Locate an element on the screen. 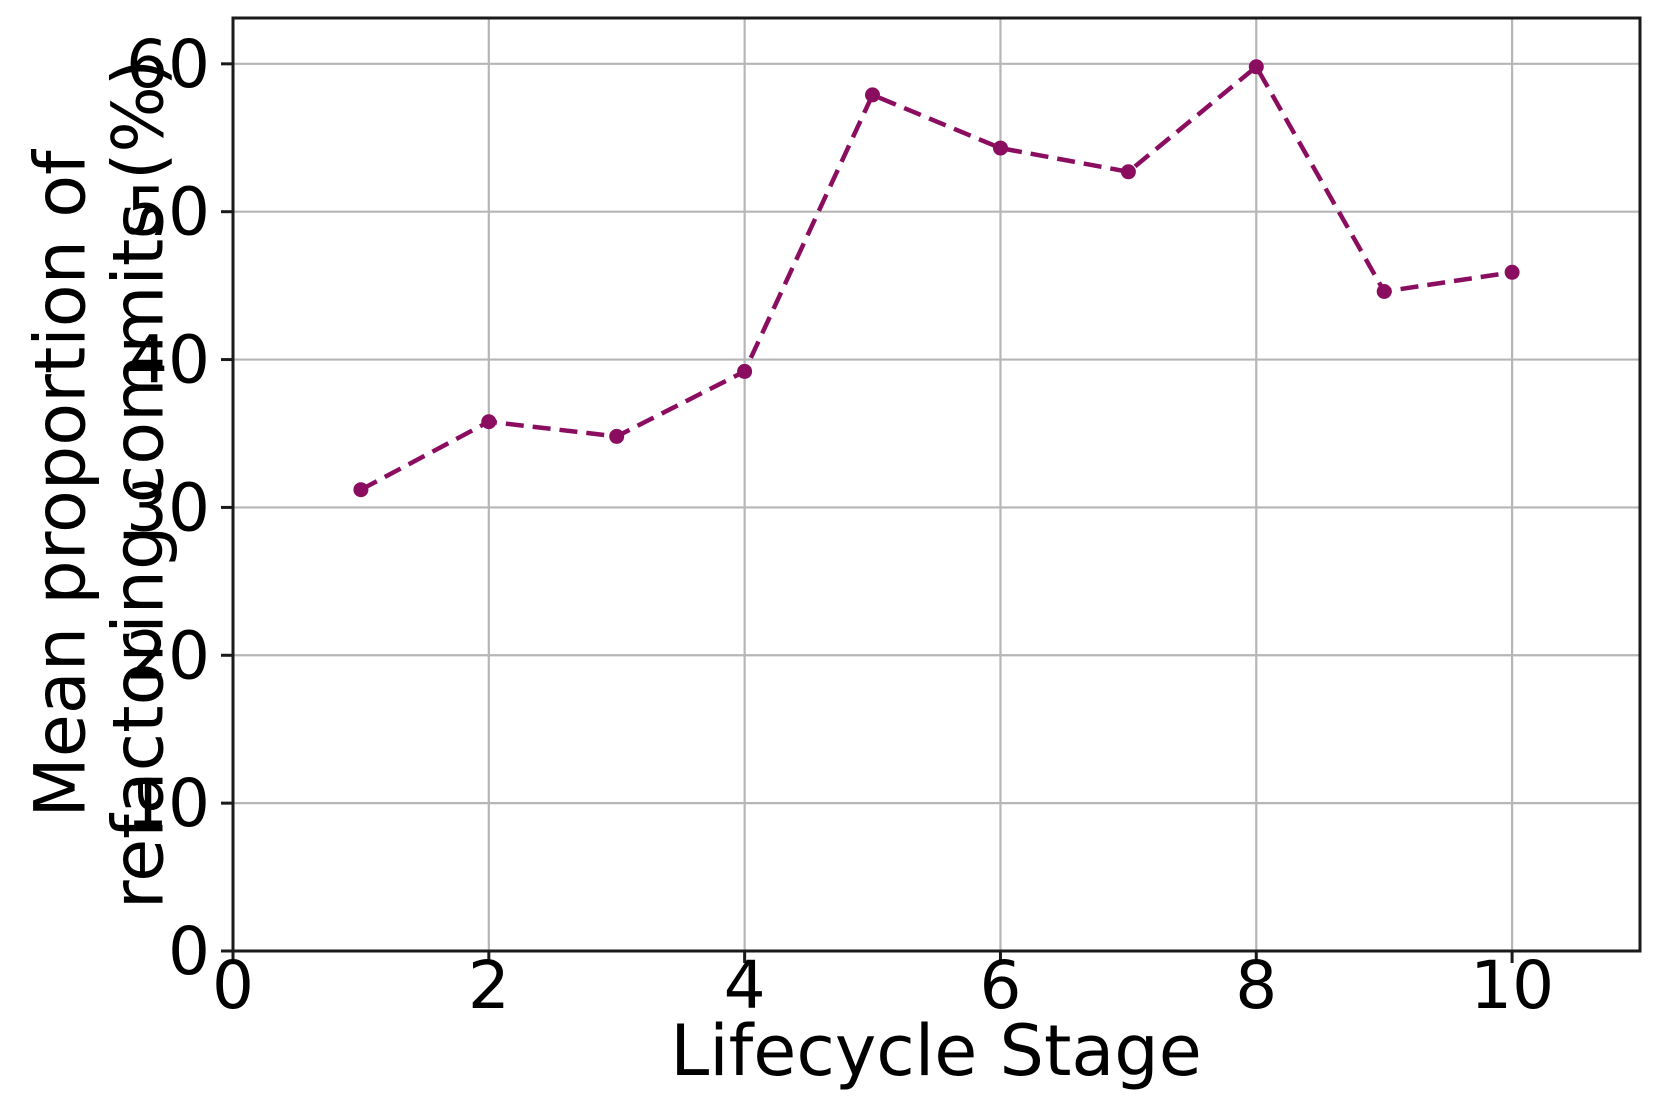 The height and width of the screenshot is (1107, 1661). y-tick-label: 40 is located at coordinates (168, 360).